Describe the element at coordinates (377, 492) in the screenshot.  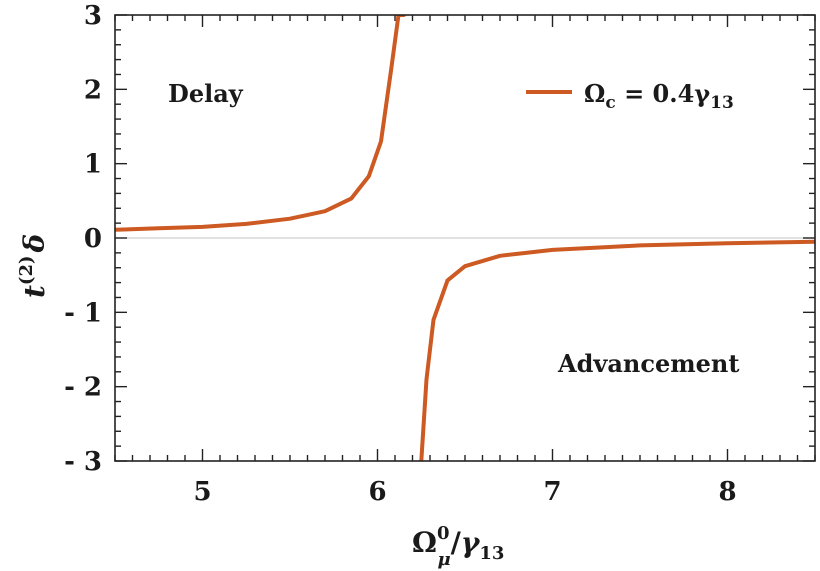
I see `x-tick-label: 6` at that location.